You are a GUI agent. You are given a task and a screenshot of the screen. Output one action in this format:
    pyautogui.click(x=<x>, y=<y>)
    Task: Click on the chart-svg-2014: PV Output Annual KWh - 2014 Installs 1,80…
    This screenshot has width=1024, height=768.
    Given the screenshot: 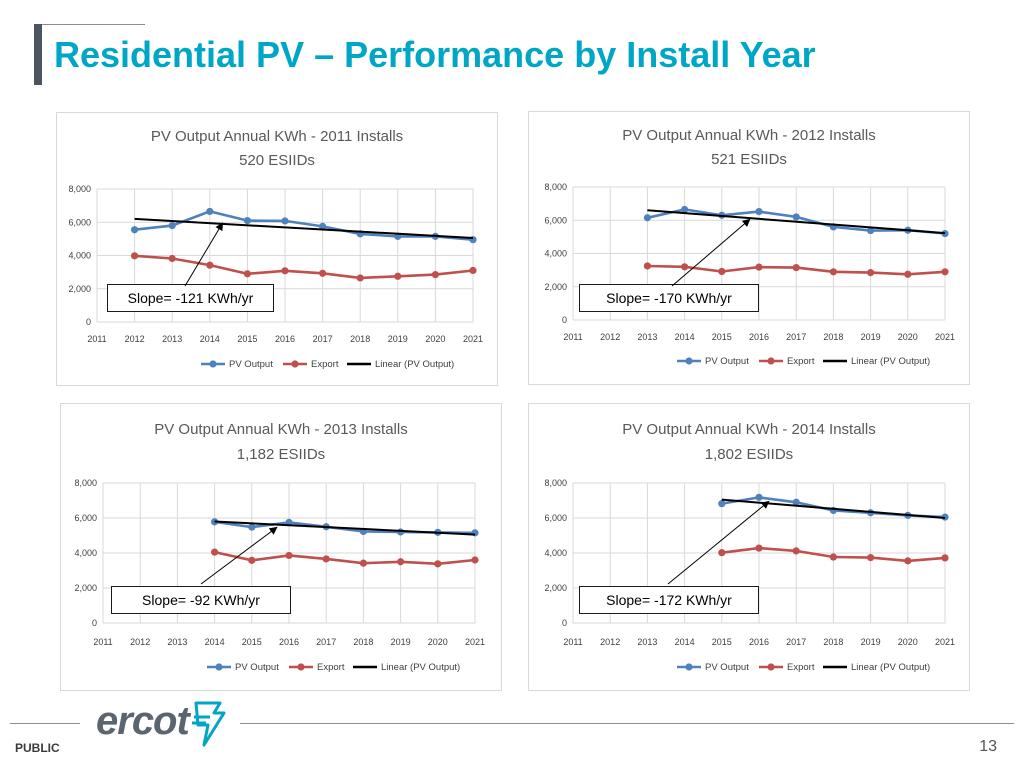 What is the action you would take?
    pyautogui.click(x=749, y=547)
    